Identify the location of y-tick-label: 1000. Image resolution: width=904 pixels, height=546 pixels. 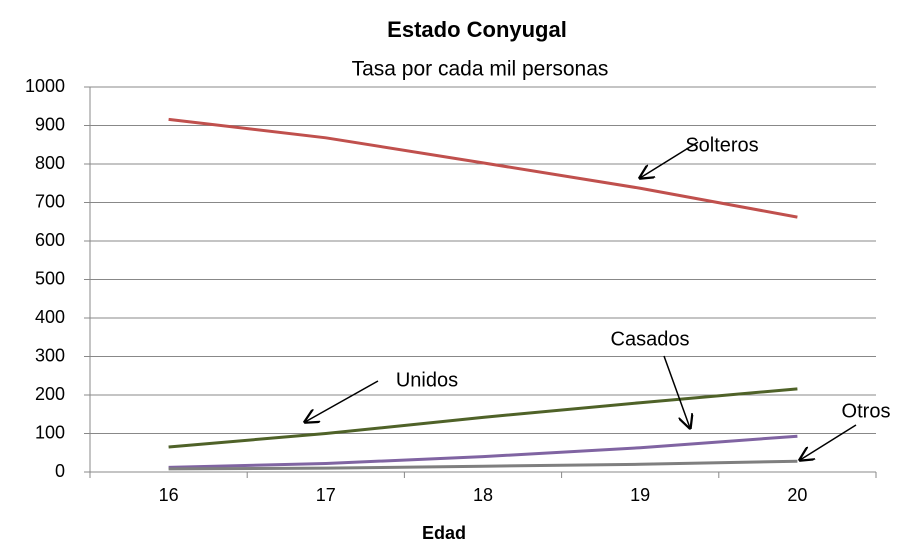
(45, 86).